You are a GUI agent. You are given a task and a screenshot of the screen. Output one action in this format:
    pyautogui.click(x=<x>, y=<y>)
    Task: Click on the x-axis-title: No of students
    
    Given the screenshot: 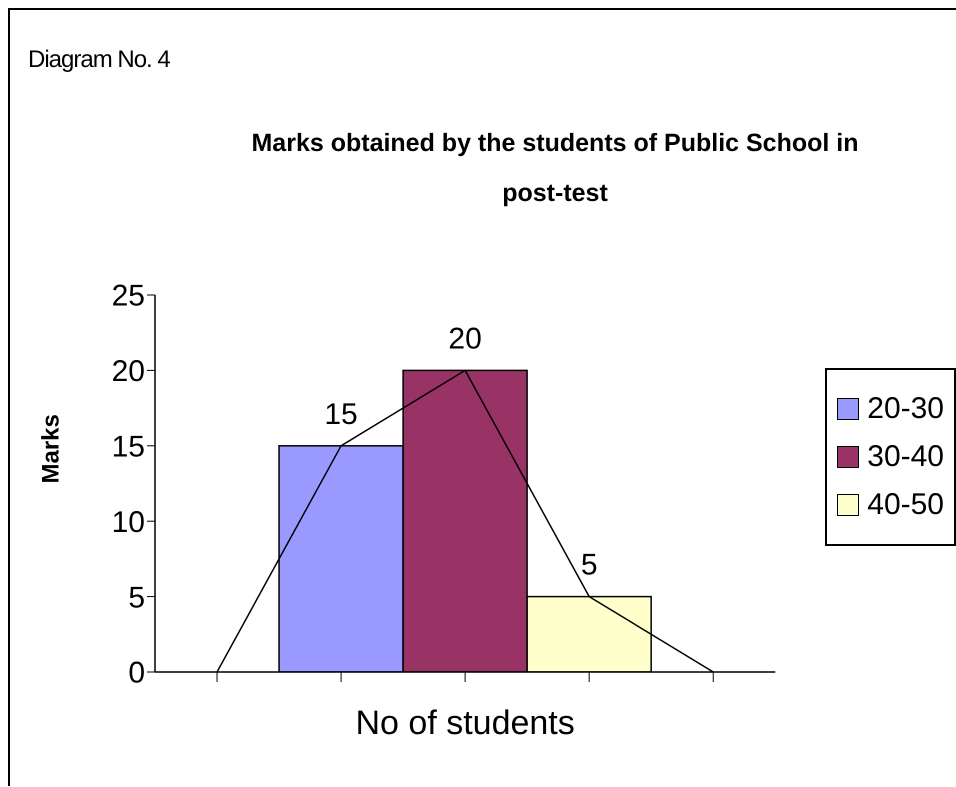 What is the action you would take?
    pyautogui.click(x=465, y=723)
    